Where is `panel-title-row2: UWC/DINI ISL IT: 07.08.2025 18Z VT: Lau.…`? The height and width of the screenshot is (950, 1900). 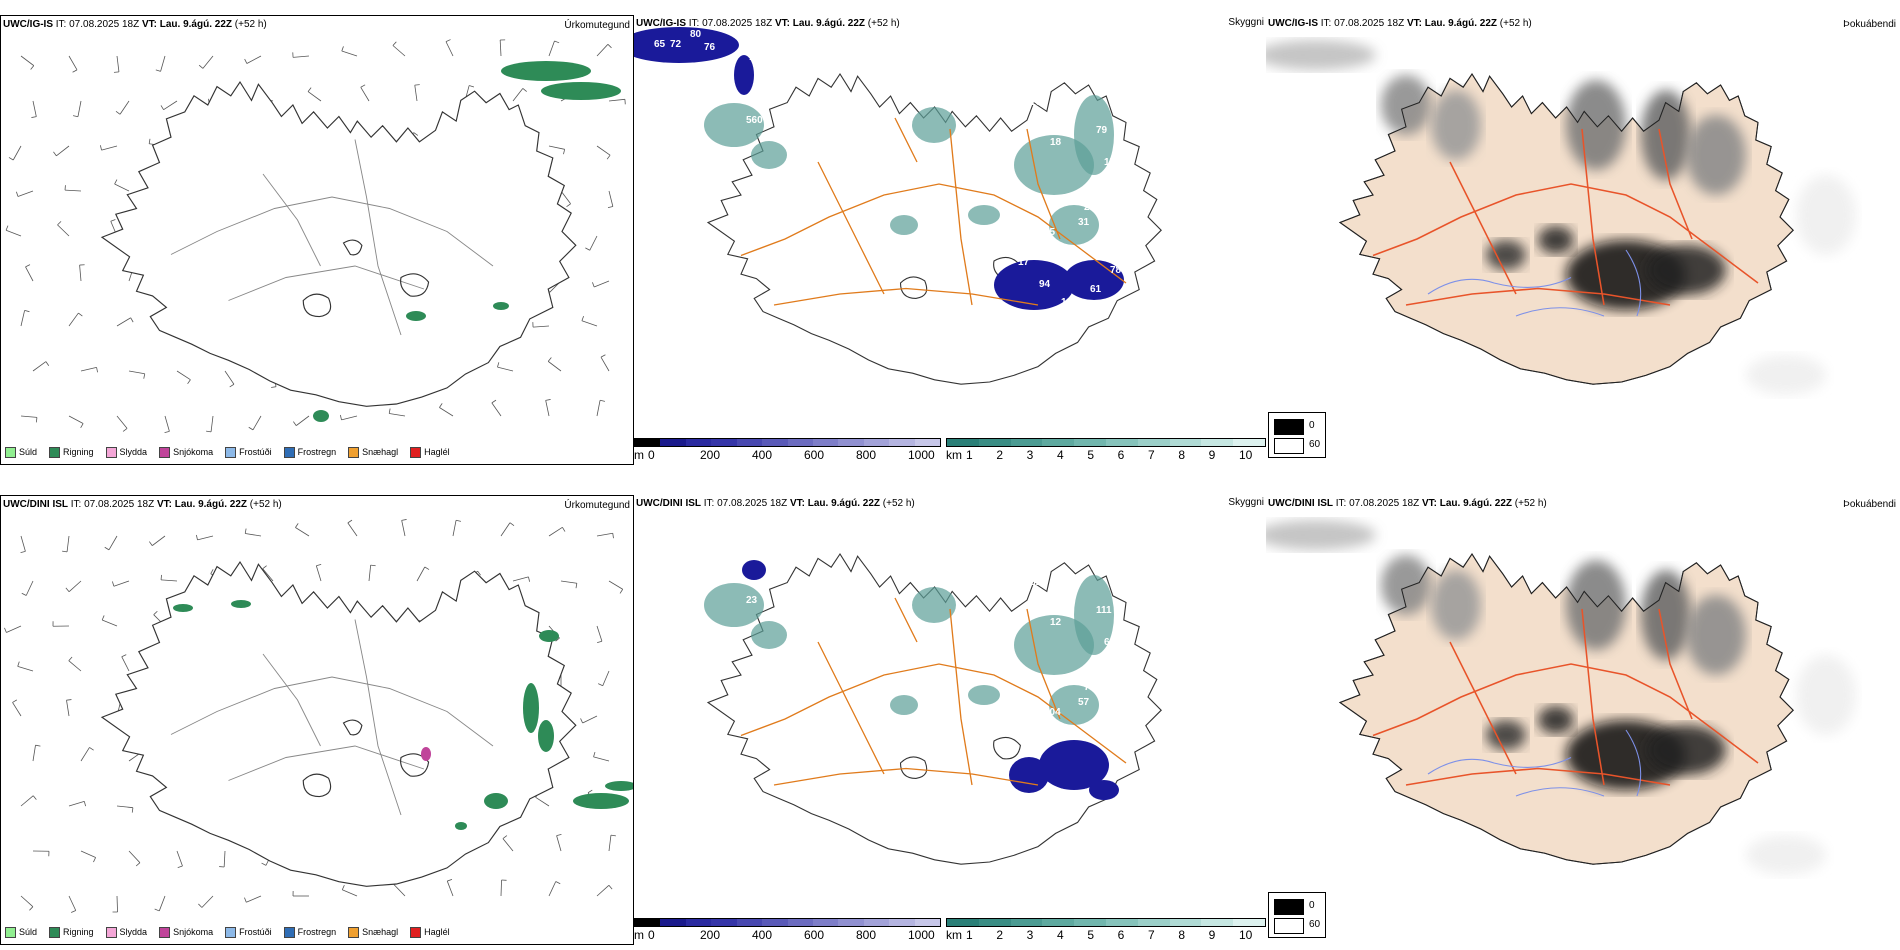 panel-title-row2: UWC/DINI ISL IT: 07.08.2025 18Z VT: Lau.… is located at coordinates (142, 504).